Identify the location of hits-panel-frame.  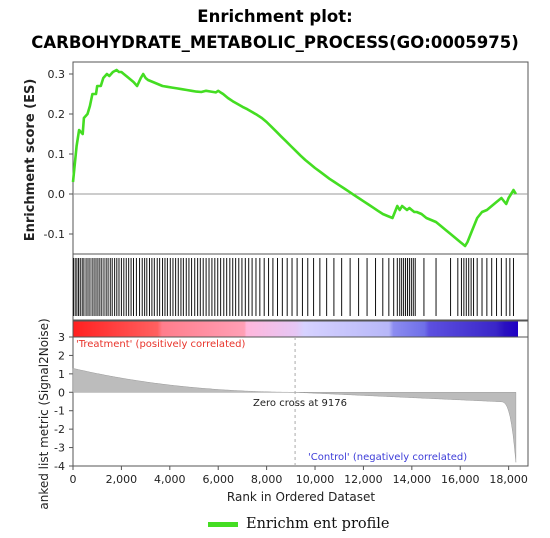
(300, 287).